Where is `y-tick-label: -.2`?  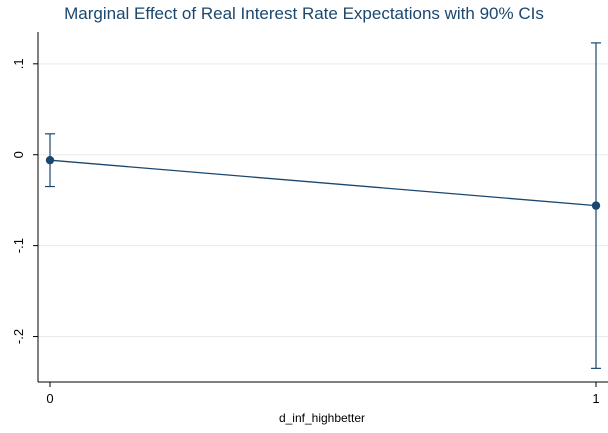 y-tick-label: -.2 is located at coordinates (18, 336).